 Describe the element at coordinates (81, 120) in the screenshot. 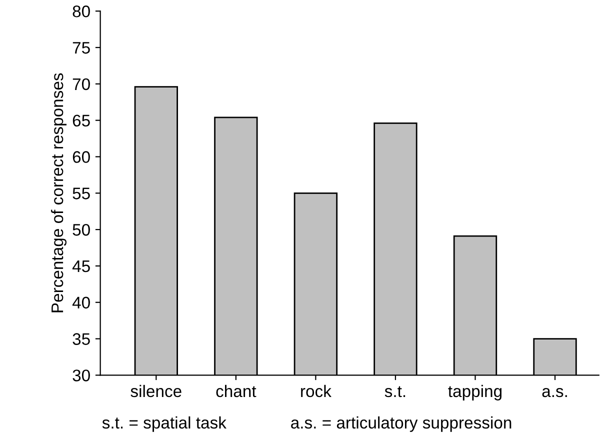

I see `y-tick-label: 65` at that location.